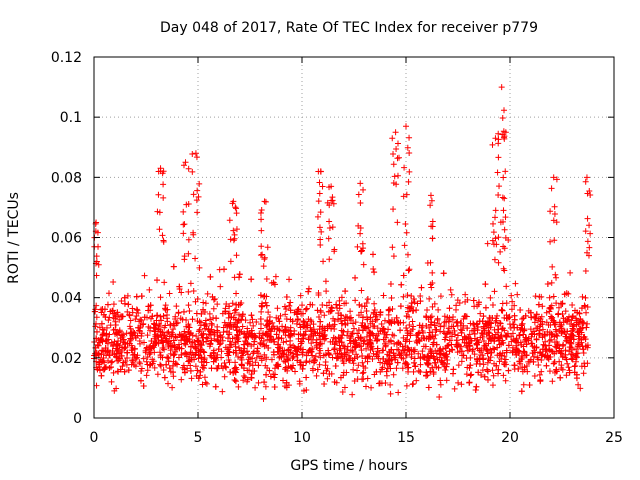 The width and height of the screenshot is (640, 480). What do you see at coordinates (66, 359) in the screenshot?
I see `y-tick-label: 0.02` at bounding box center [66, 359].